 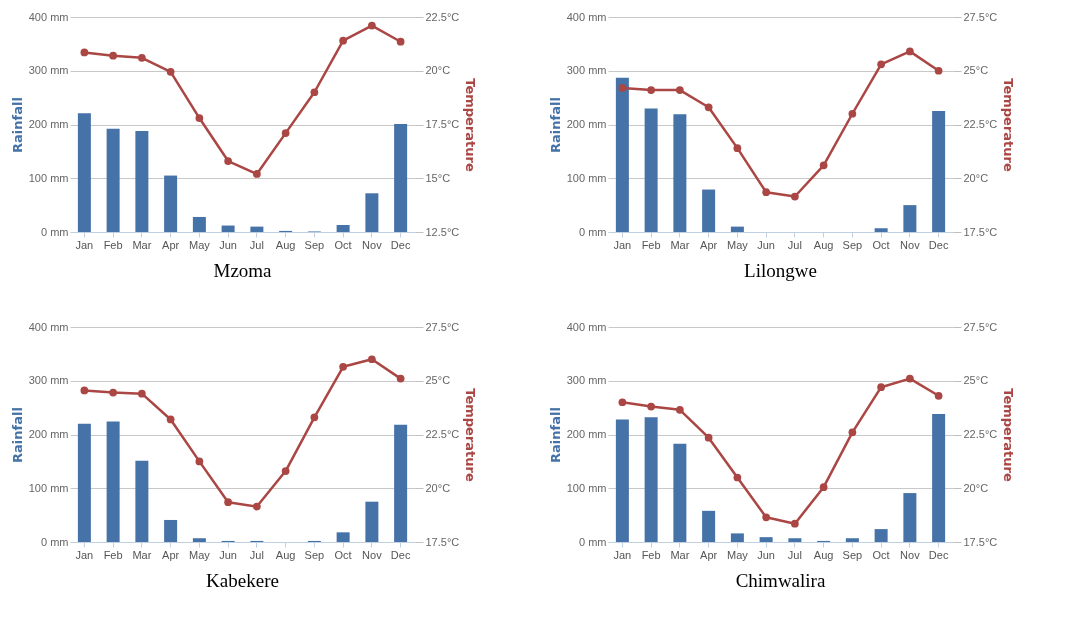 I want to click on y2-tick-label: 27.5°C, so click(x=442, y=326).